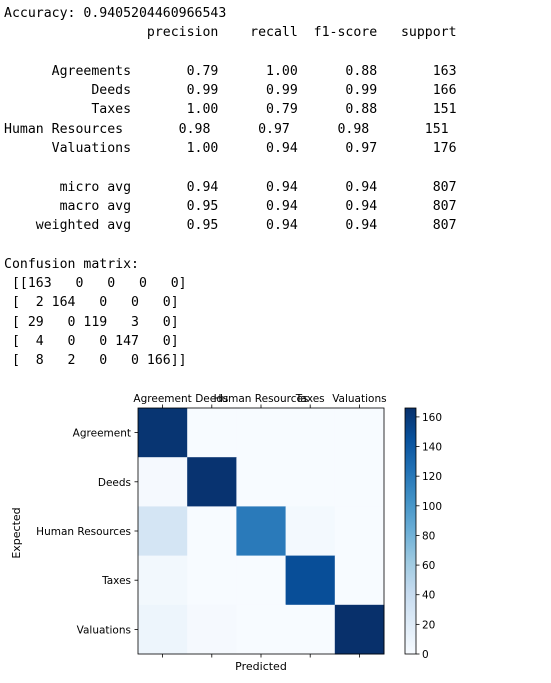 The width and height of the screenshot is (551, 683). What do you see at coordinates (114, 483) in the screenshot?
I see `y-tick-label: Deeds` at bounding box center [114, 483].